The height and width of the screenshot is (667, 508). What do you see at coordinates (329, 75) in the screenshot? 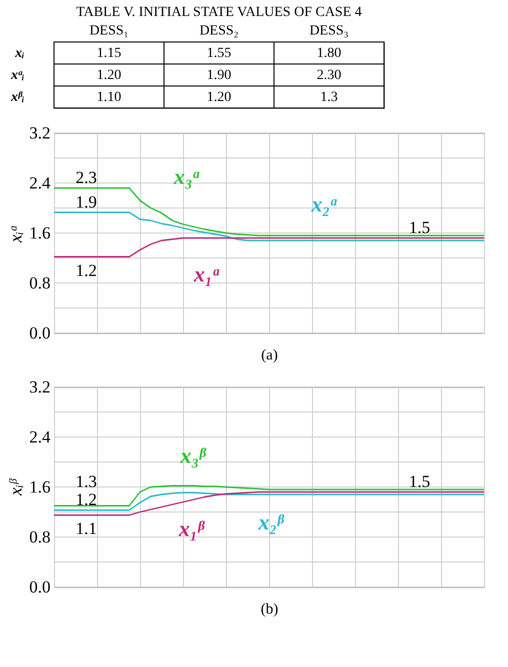
I see `data-label: 2.30` at bounding box center [329, 75].